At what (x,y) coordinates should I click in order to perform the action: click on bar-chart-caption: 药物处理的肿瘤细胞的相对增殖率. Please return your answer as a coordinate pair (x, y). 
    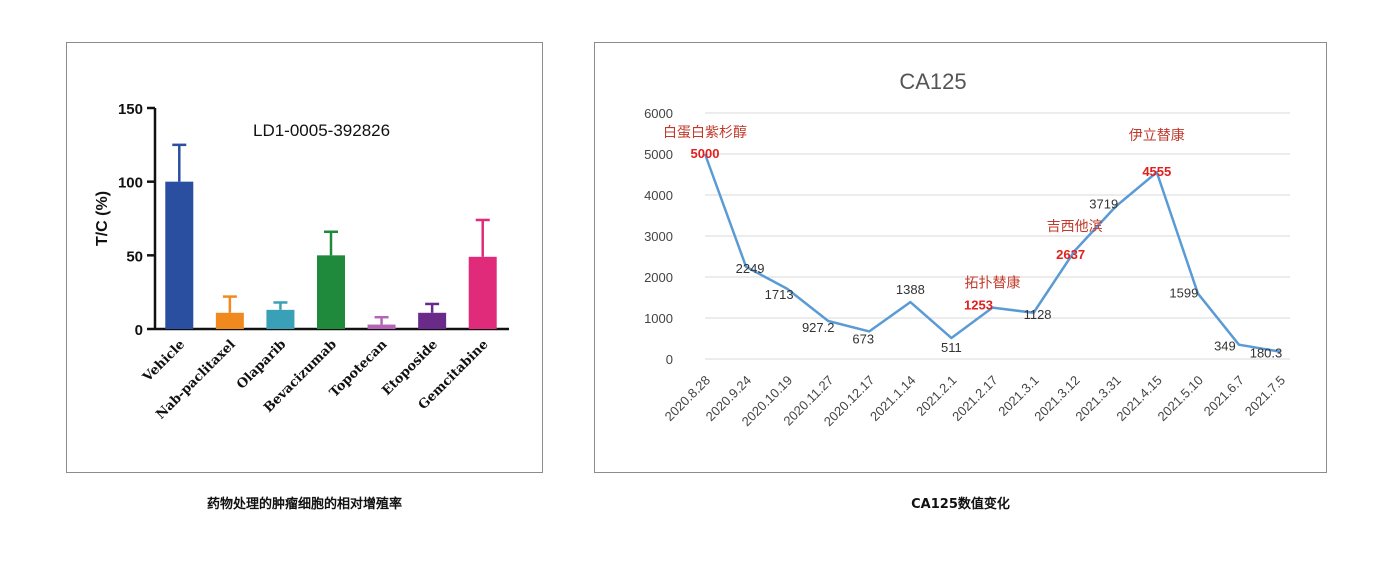
    Looking at the image, I should click on (304, 504).